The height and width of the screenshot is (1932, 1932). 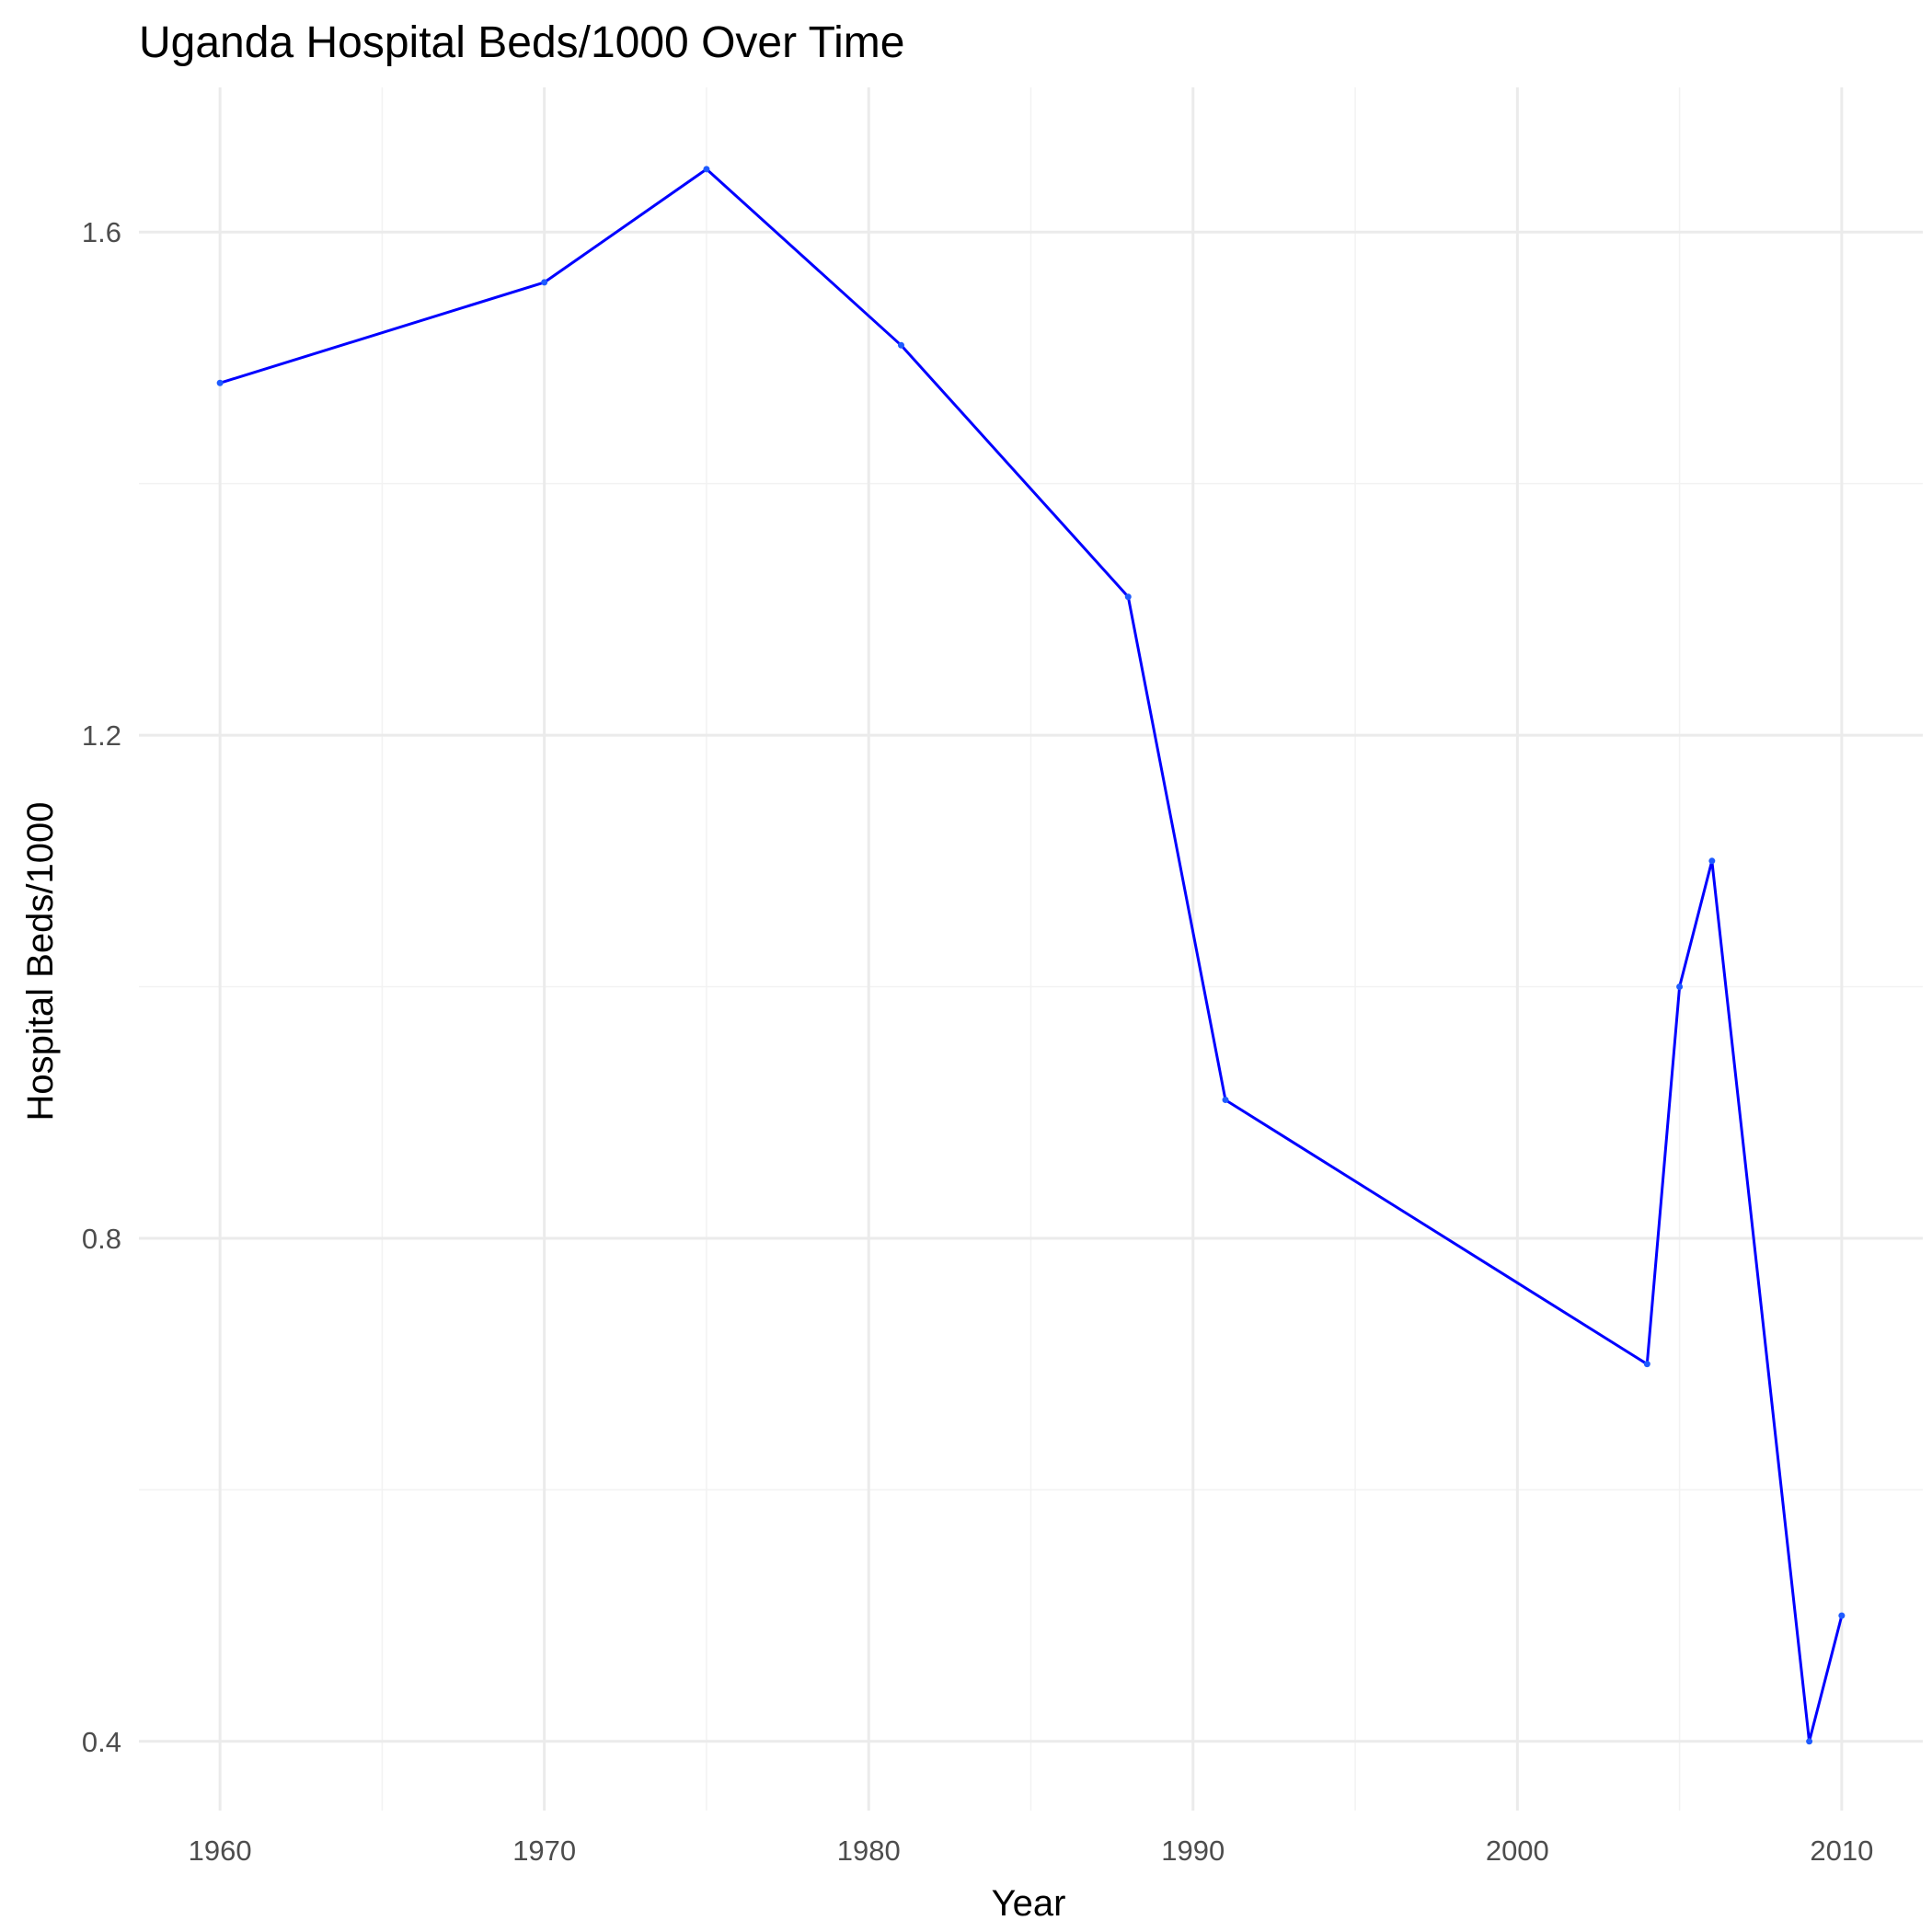 What do you see at coordinates (544, 1850) in the screenshot?
I see `x-tick-label: 1970` at bounding box center [544, 1850].